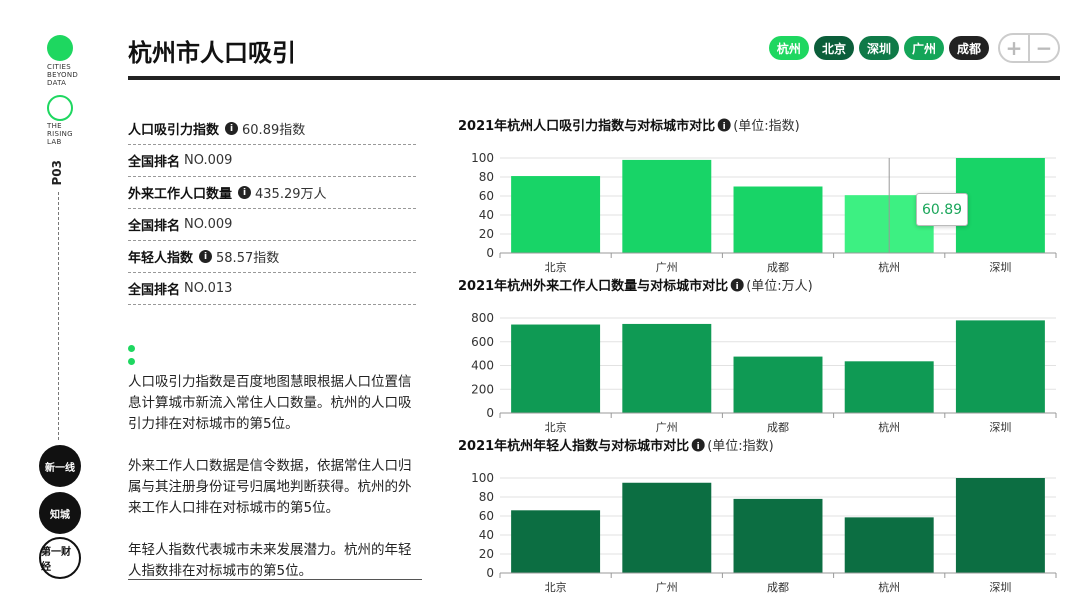  Describe the element at coordinates (482, 318) in the screenshot. I see `y-tick-label: 800` at that location.